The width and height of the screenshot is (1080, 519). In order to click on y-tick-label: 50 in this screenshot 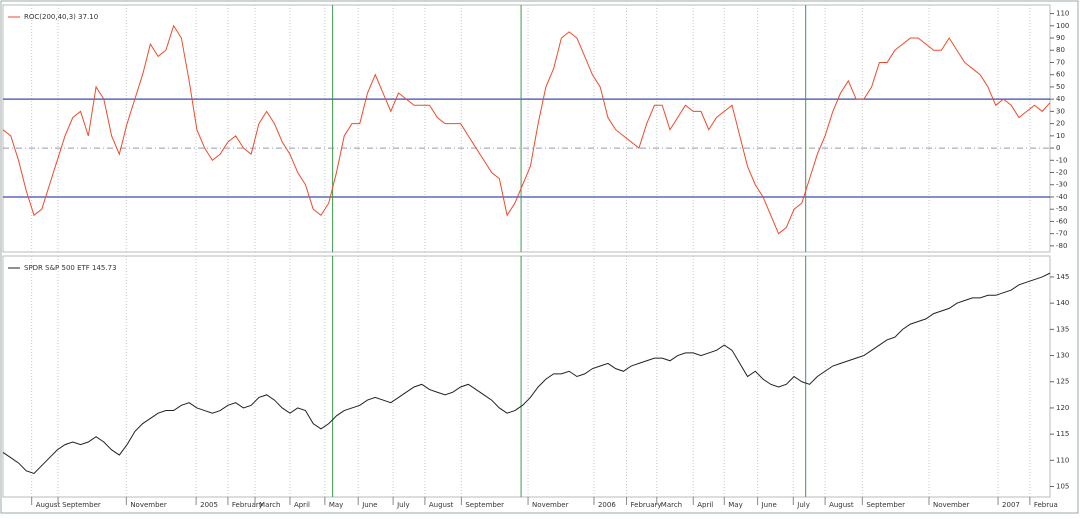, I will do `click(1060, 87)`.